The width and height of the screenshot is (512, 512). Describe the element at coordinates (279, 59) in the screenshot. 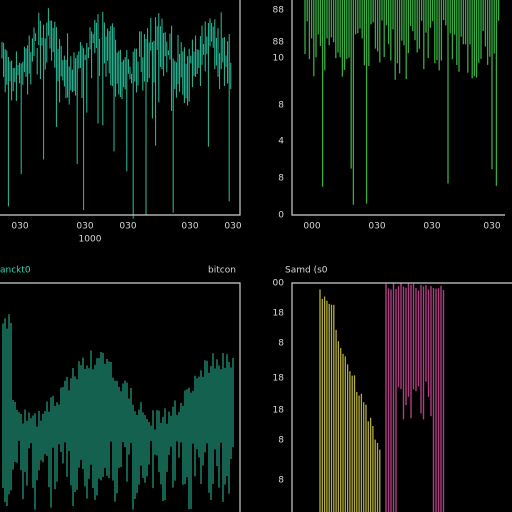

I see `y-tick-label: 10` at that location.